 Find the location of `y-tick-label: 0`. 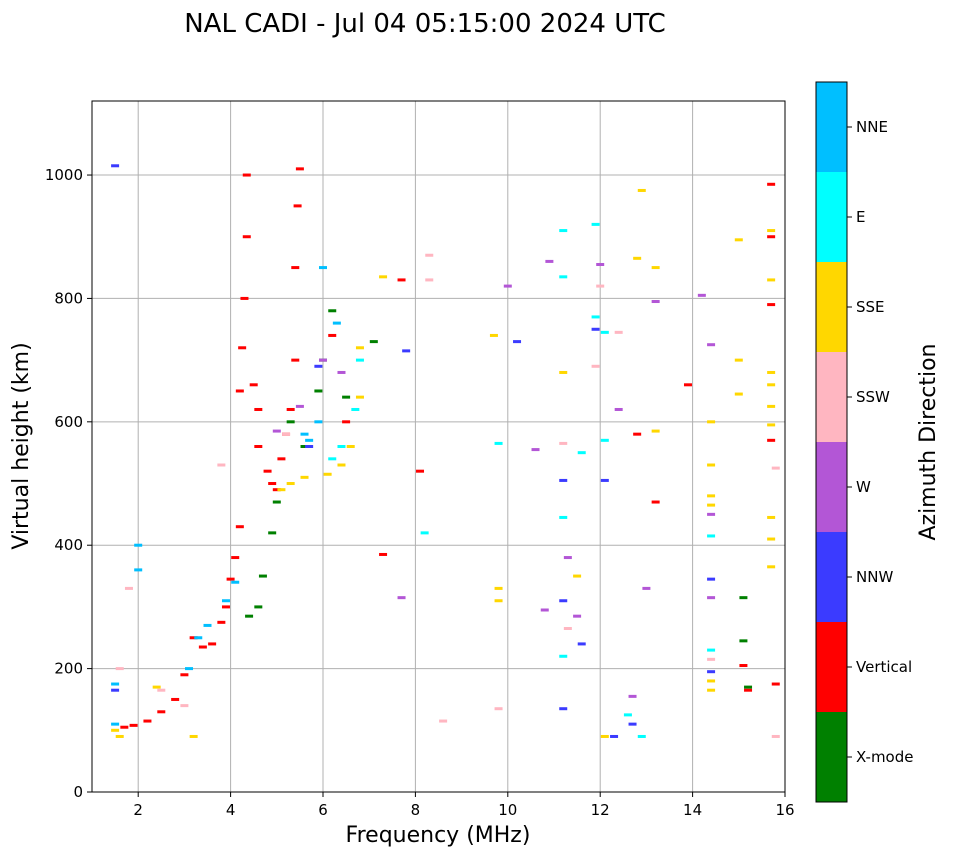

y-tick-label: 0 is located at coordinates (78, 792).